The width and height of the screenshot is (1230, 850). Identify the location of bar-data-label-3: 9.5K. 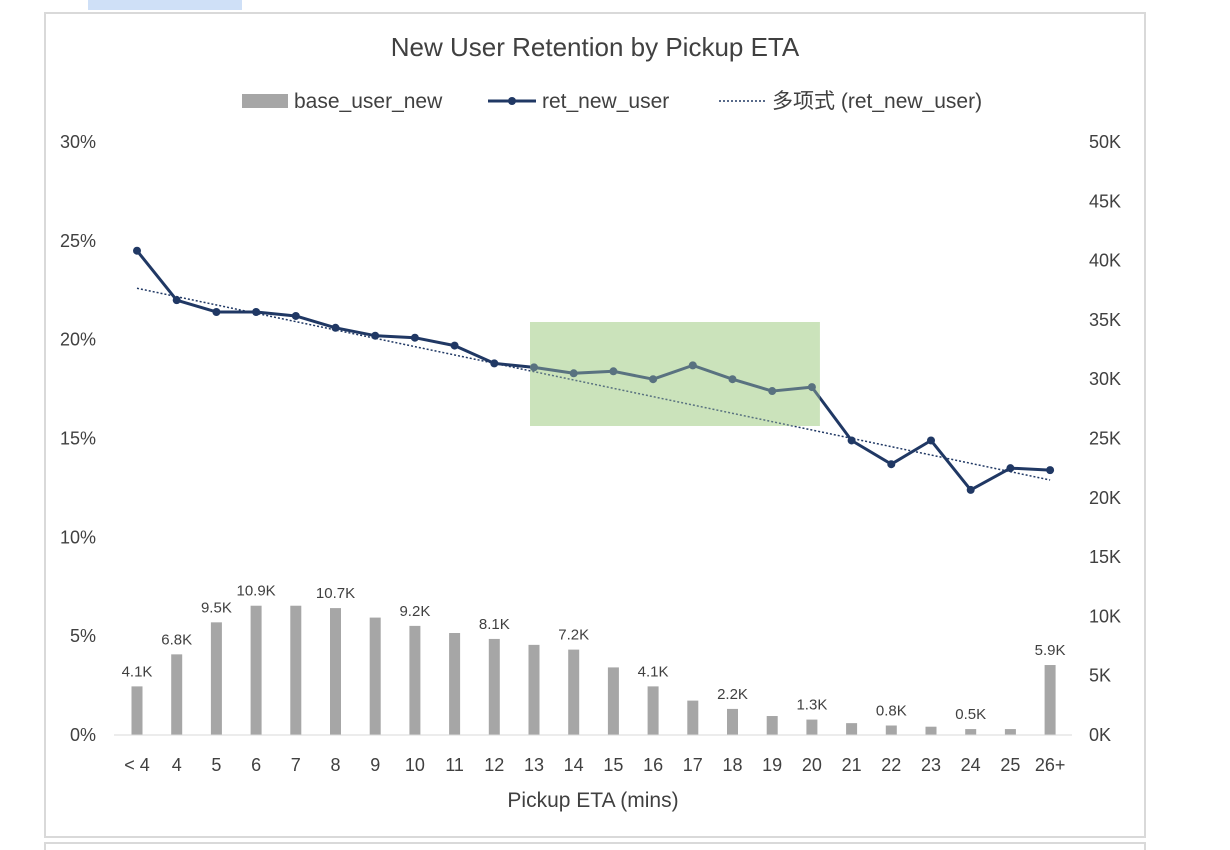
(216, 607).